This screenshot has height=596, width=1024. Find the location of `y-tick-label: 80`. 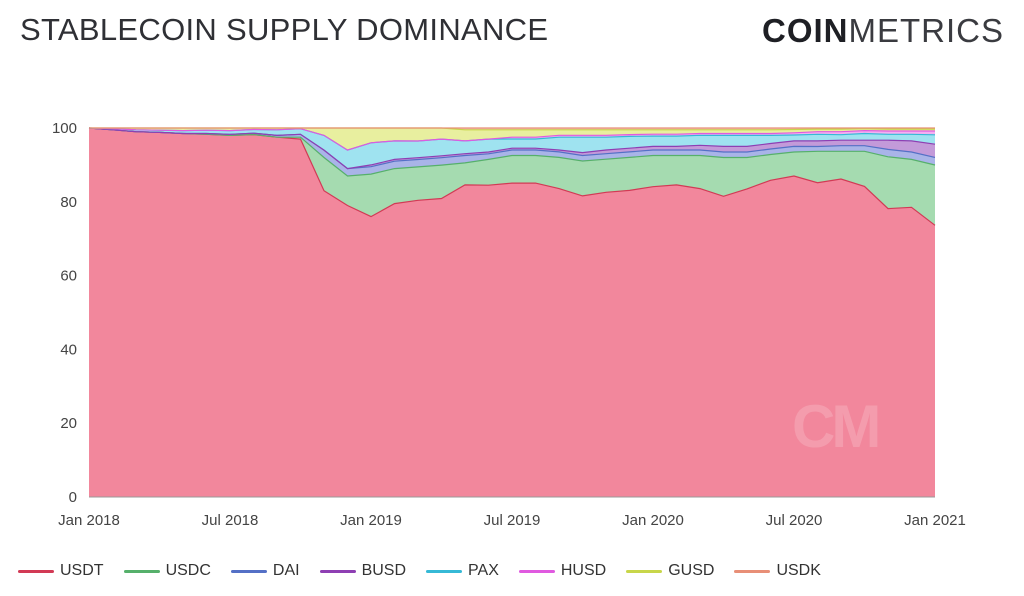

y-tick-label: 80 is located at coordinates (68, 202).